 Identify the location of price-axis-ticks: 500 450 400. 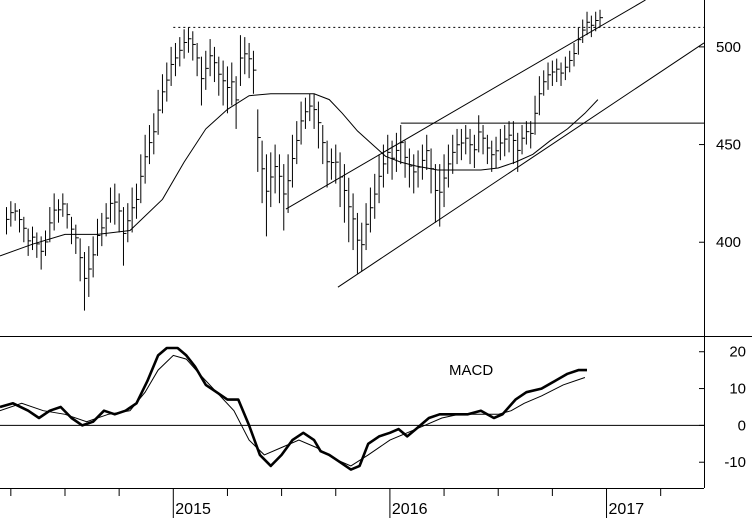
(720, 145).